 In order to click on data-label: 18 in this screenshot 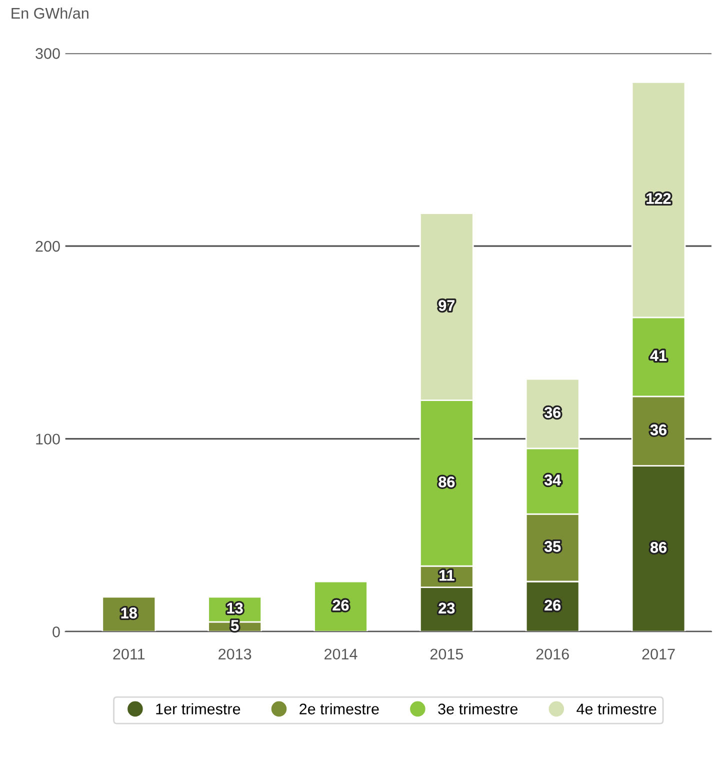, I will do `click(129, 613)`.